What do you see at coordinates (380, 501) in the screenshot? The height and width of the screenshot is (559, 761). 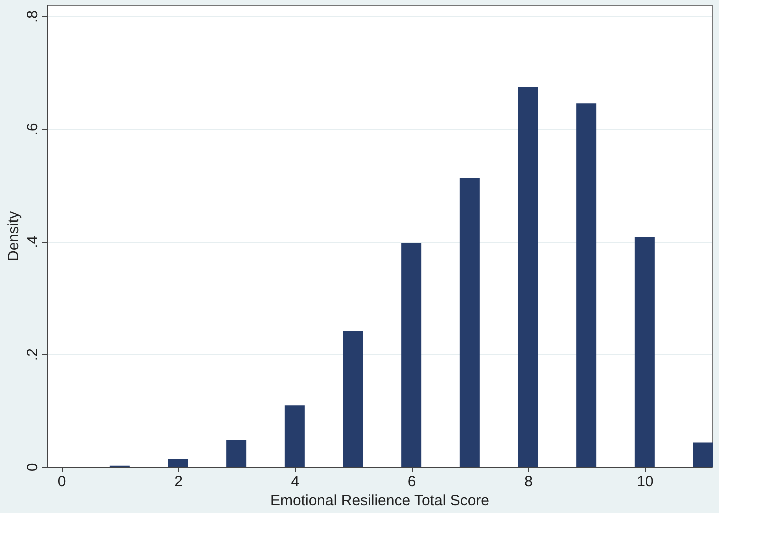 I see `x-axis-title: Emotional Resilience Total Score` at bounding box center [380, 501].